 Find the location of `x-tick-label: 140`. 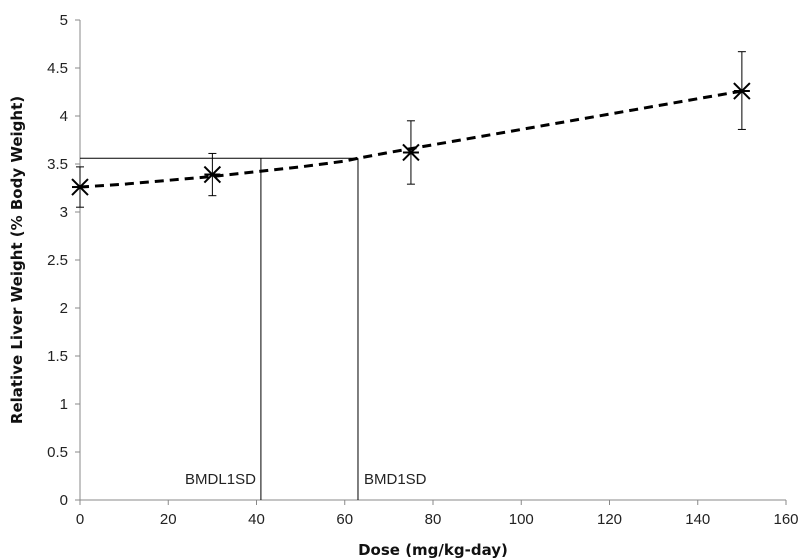

x-tick-label: 140 is located at coordinates (697, 519).